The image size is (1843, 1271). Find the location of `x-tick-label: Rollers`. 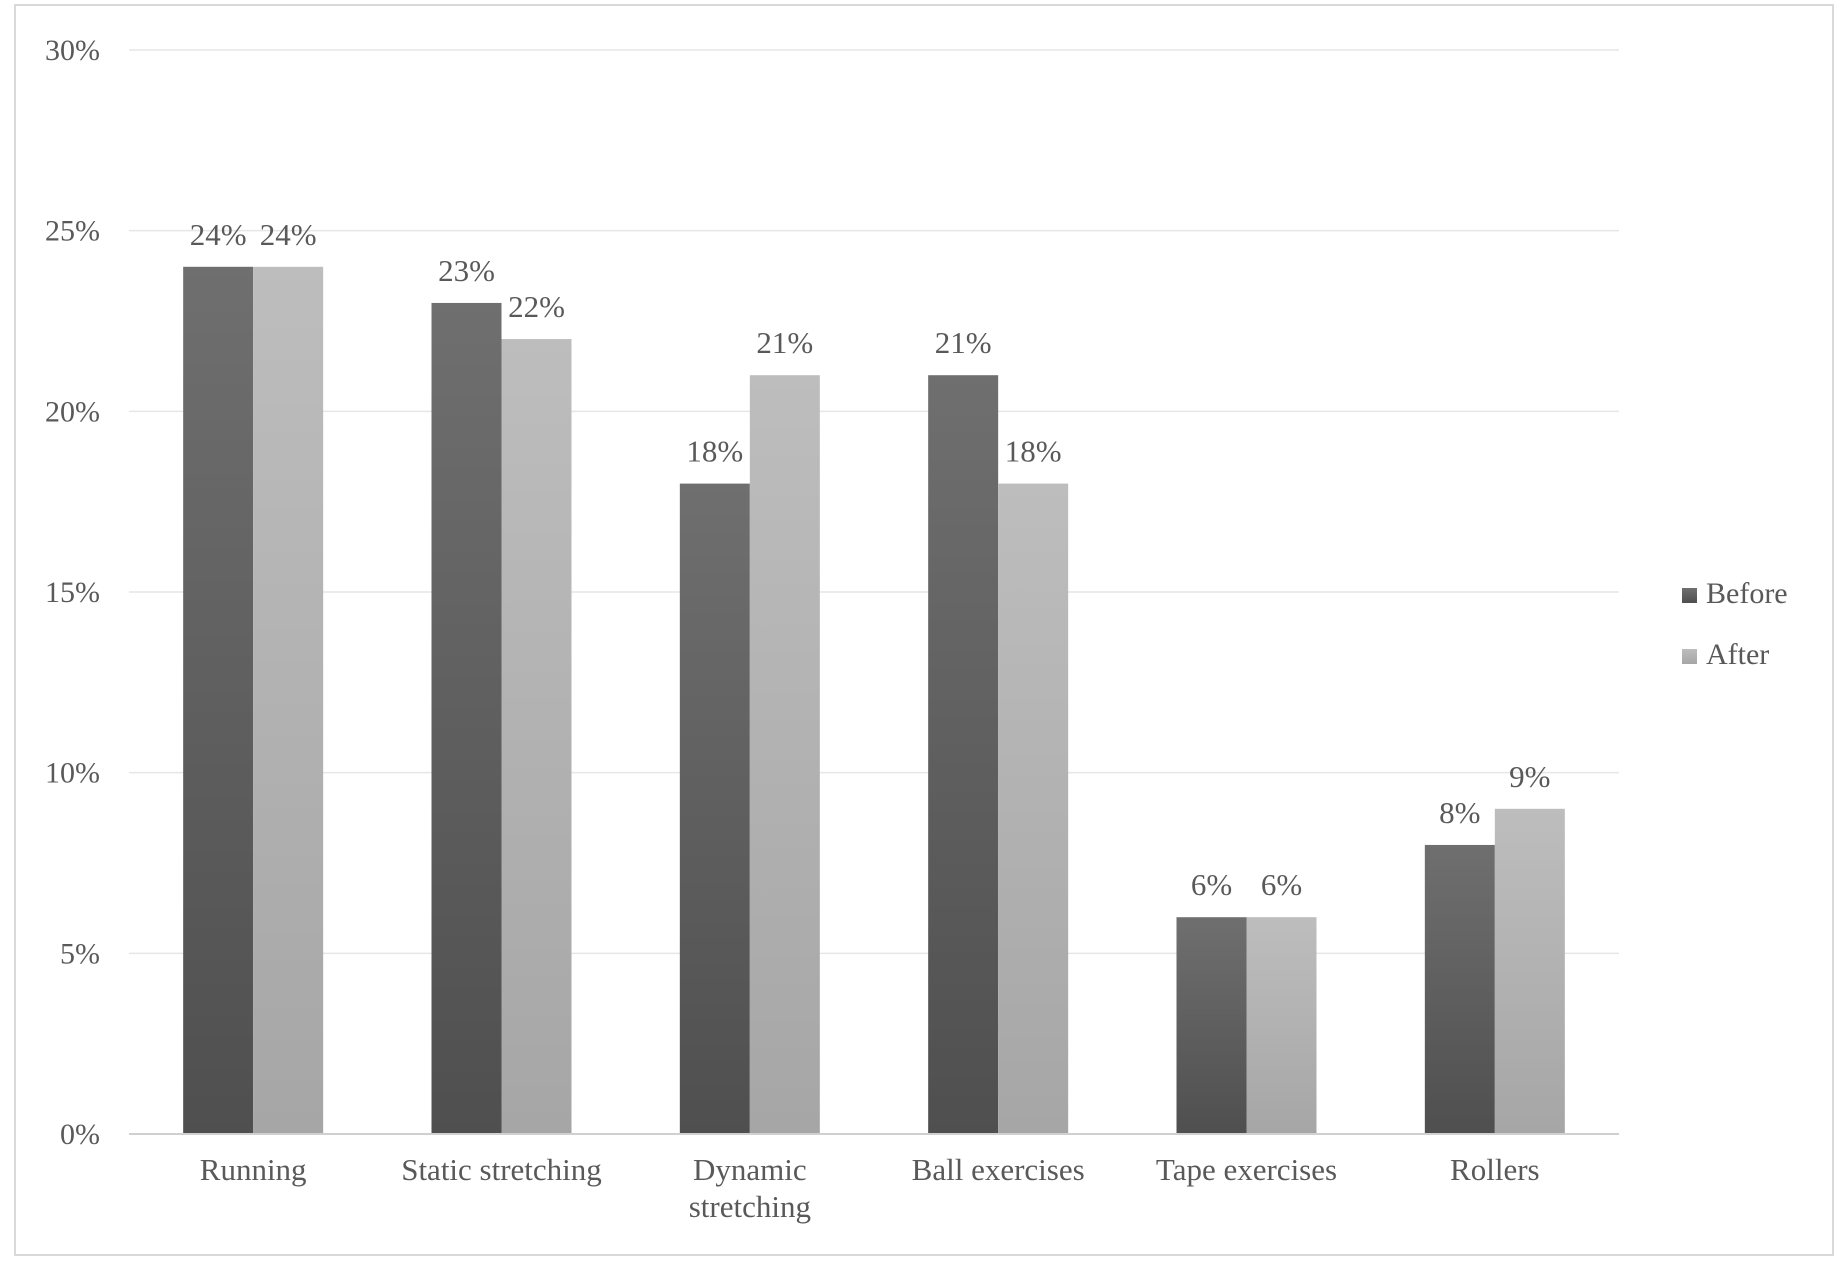

x-tick-label: Rollers is located at coordinates (1495, 1169).